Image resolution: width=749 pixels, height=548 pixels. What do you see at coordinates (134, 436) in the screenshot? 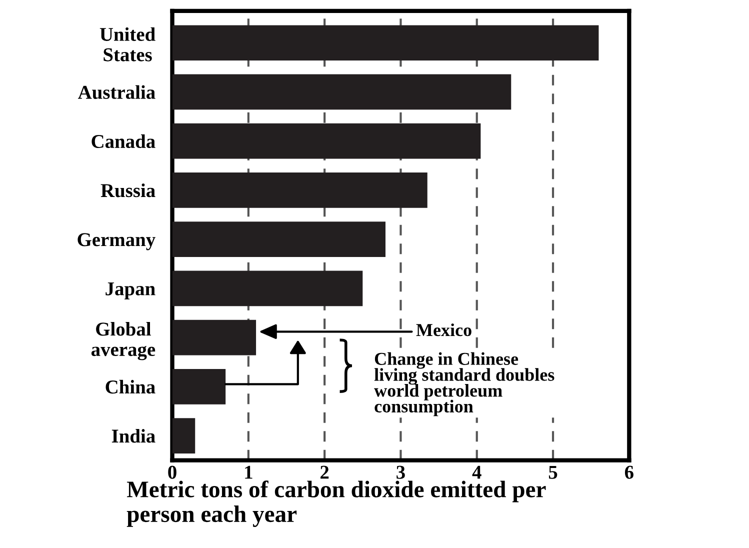
I see `y-tick-label: India` at bounding box center [134, 436].